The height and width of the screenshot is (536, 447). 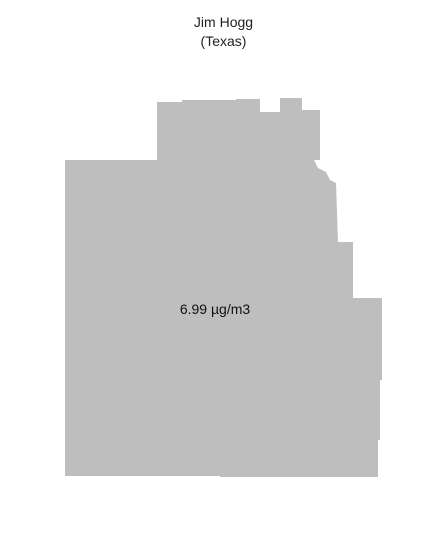 I want to click on state-name: (Texas), so click(x=223, y=41).